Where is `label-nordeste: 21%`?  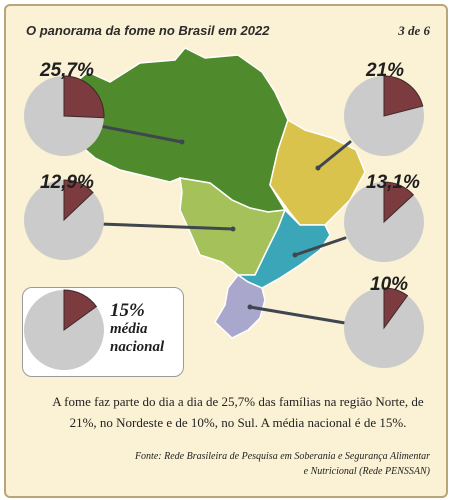 label-nordeste: 21% is located at coordinates (384, 70).